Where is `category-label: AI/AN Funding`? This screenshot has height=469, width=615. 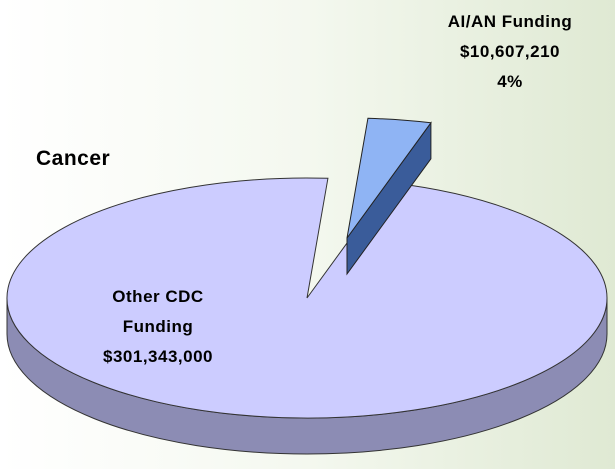 category-label: AI/AN Funding is located at coordinates (510, 21).